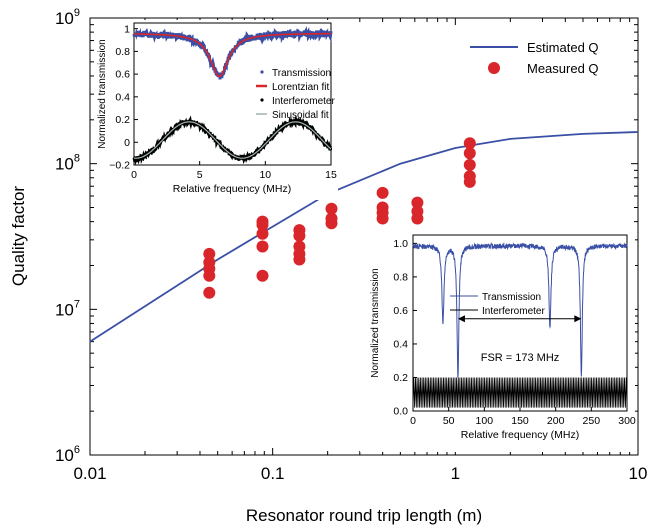  What do you see at coordinates (364, 515) in the screenshot?
I see `main-x-axis-label: Resonator round trip length (m)` at bounding box center [364, 515].